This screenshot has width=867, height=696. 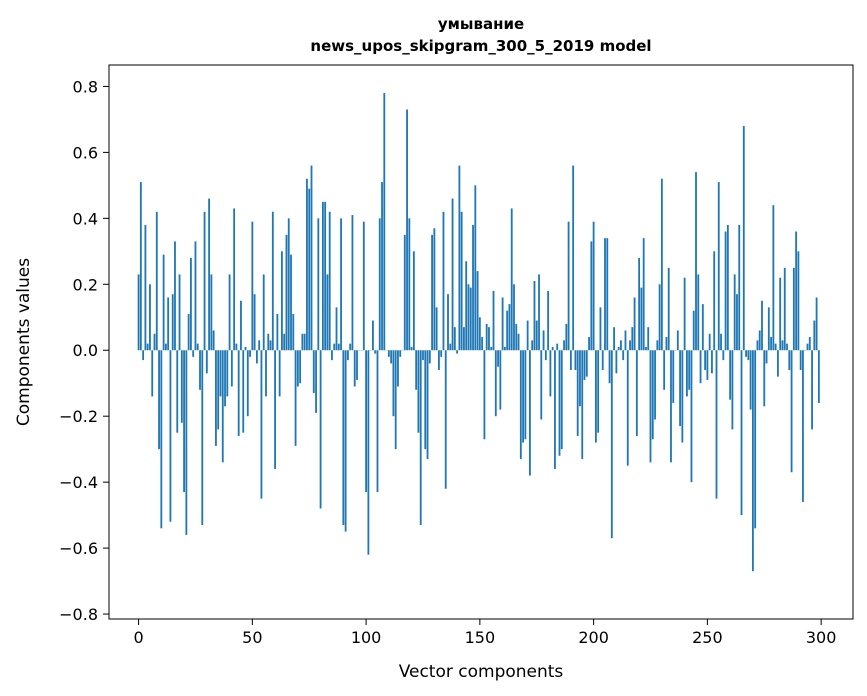 I want to click on x-tick-label: 100, so click(x=366, y=637).